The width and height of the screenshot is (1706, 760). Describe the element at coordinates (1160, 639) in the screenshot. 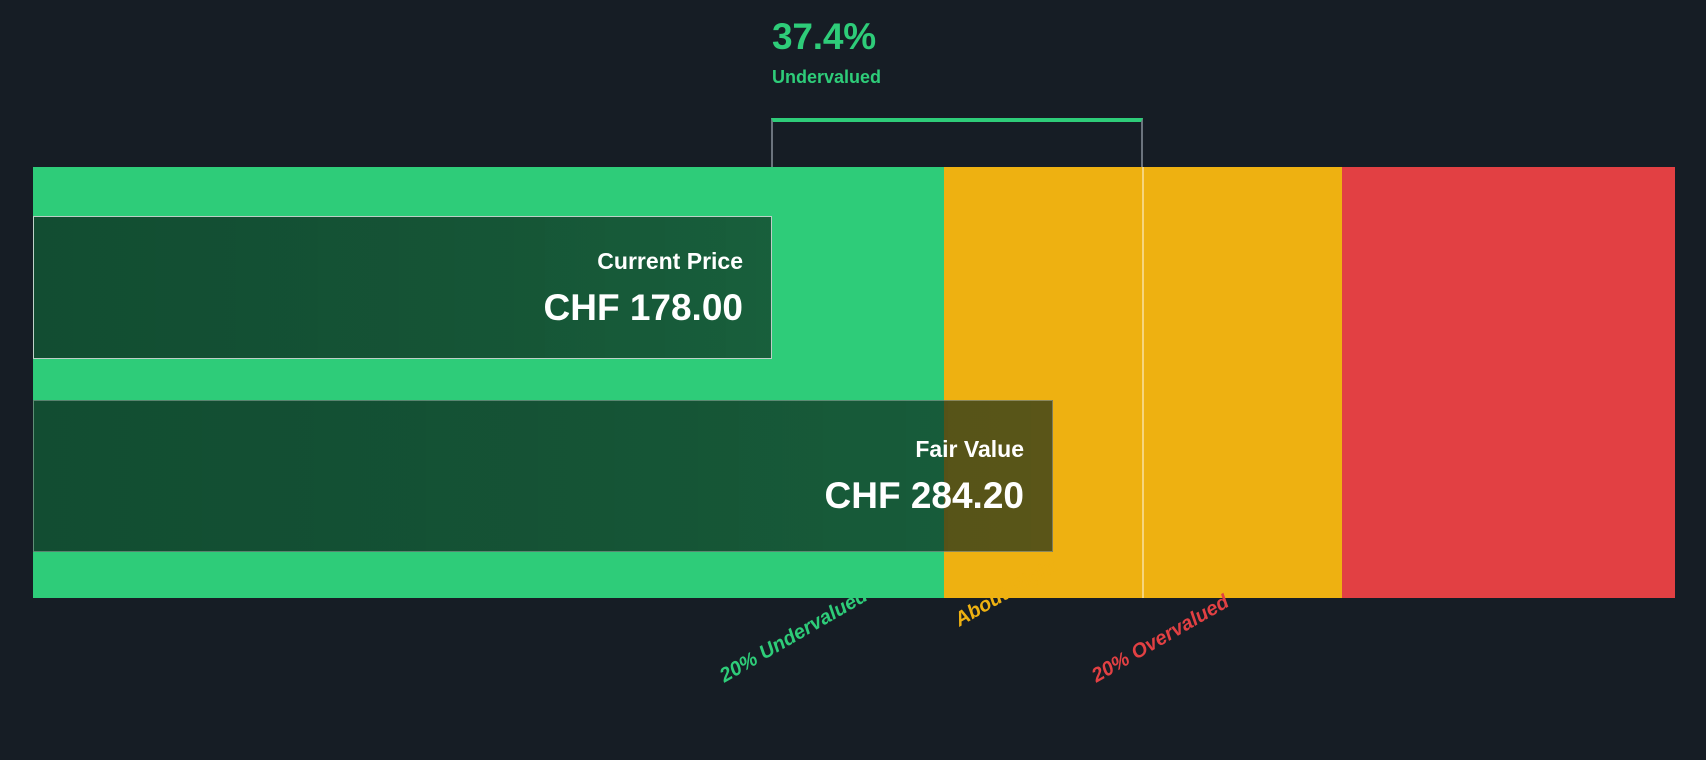

I see `axis-label-overvalued: 20% Overvalued` at that location.